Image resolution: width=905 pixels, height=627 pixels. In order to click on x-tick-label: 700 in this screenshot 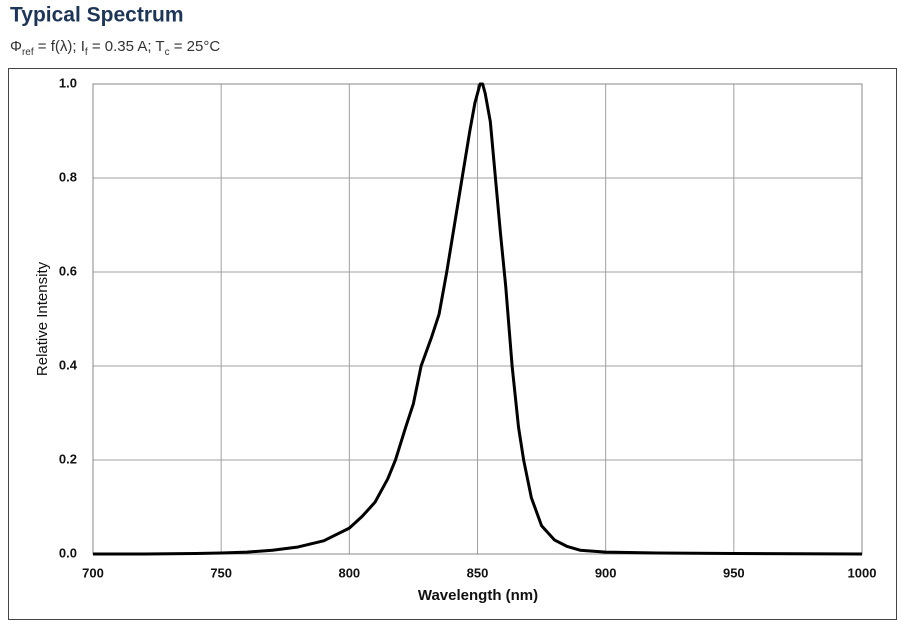, I will do `click(93, 572)`.